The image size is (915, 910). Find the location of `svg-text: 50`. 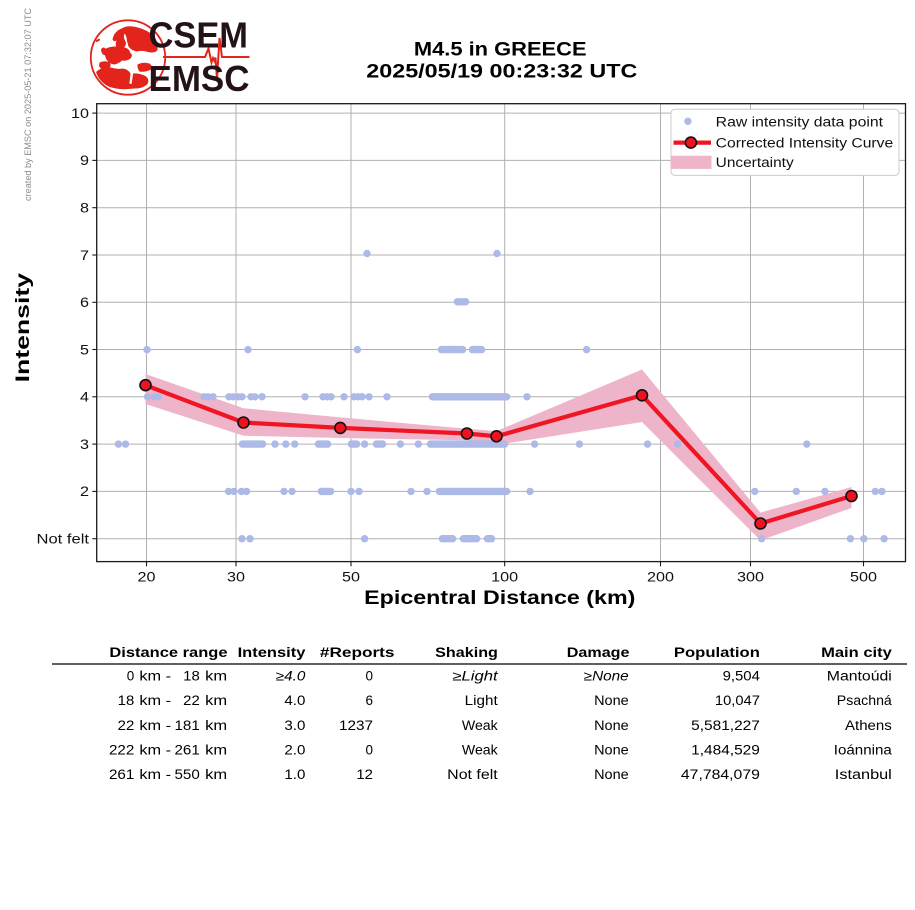

svg-text: 50 is located at coordinates (351, 577).